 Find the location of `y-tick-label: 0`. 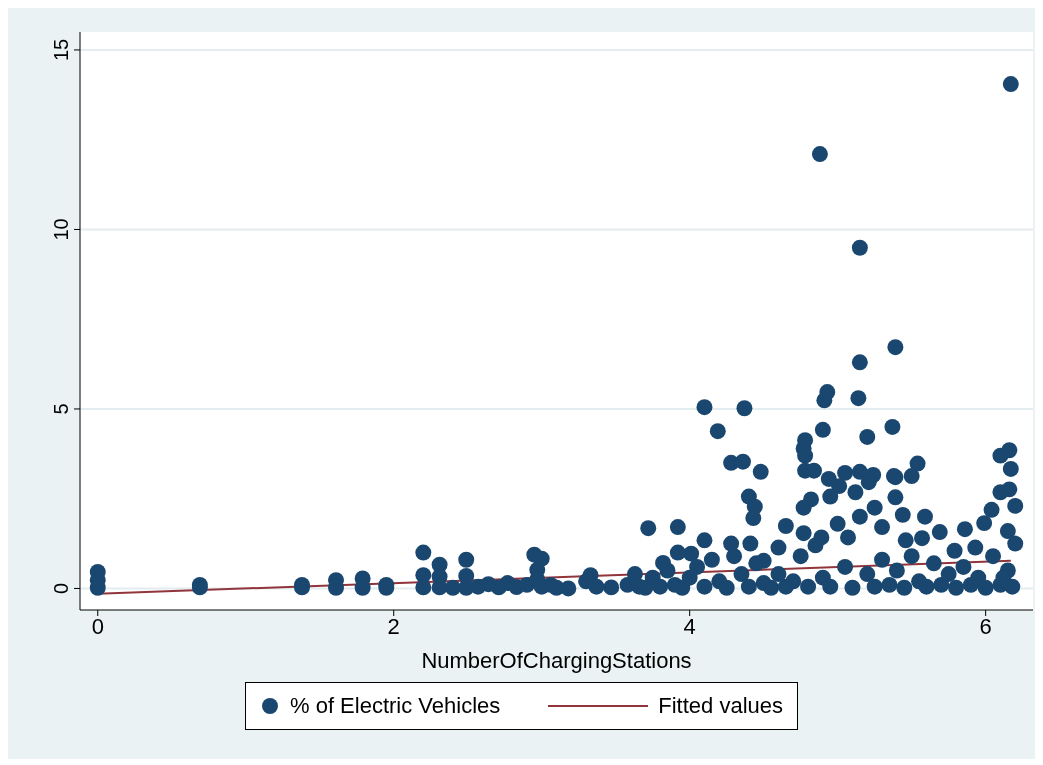

y-tick-label: 0 is located at coordinates (61, 588).